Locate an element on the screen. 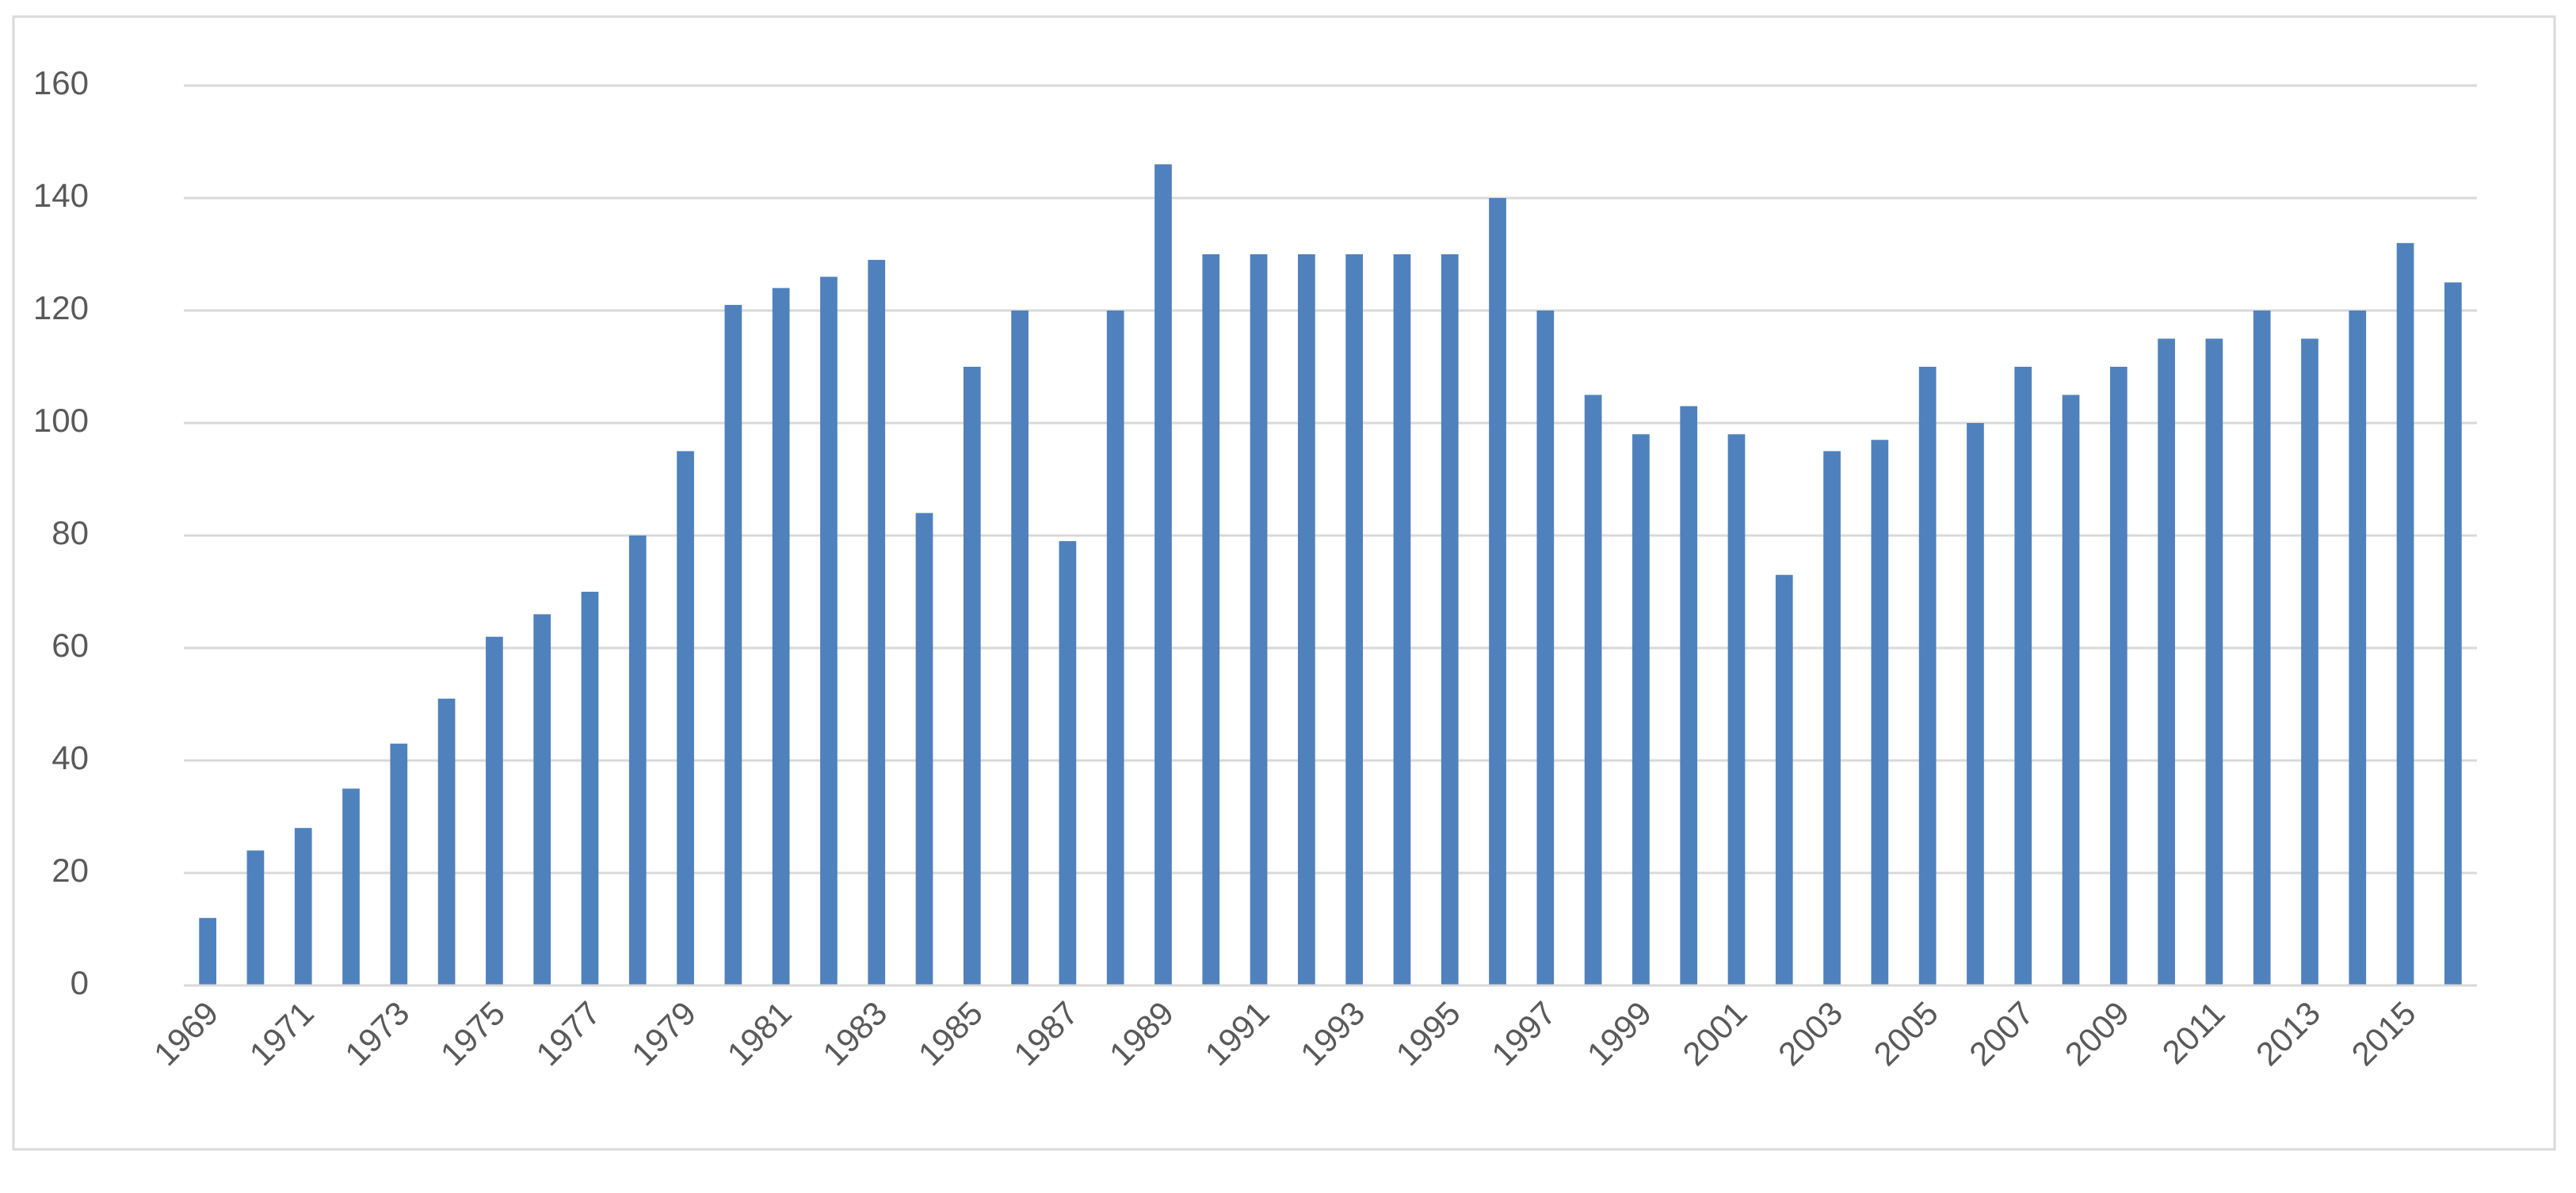  y-tick-label: 20 is located at coordinates (70, 870).